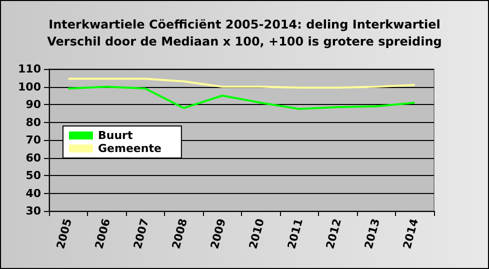 This screenshot has height=269, width=489. I want to click on y-tick-label: 90, so click(34, 104).